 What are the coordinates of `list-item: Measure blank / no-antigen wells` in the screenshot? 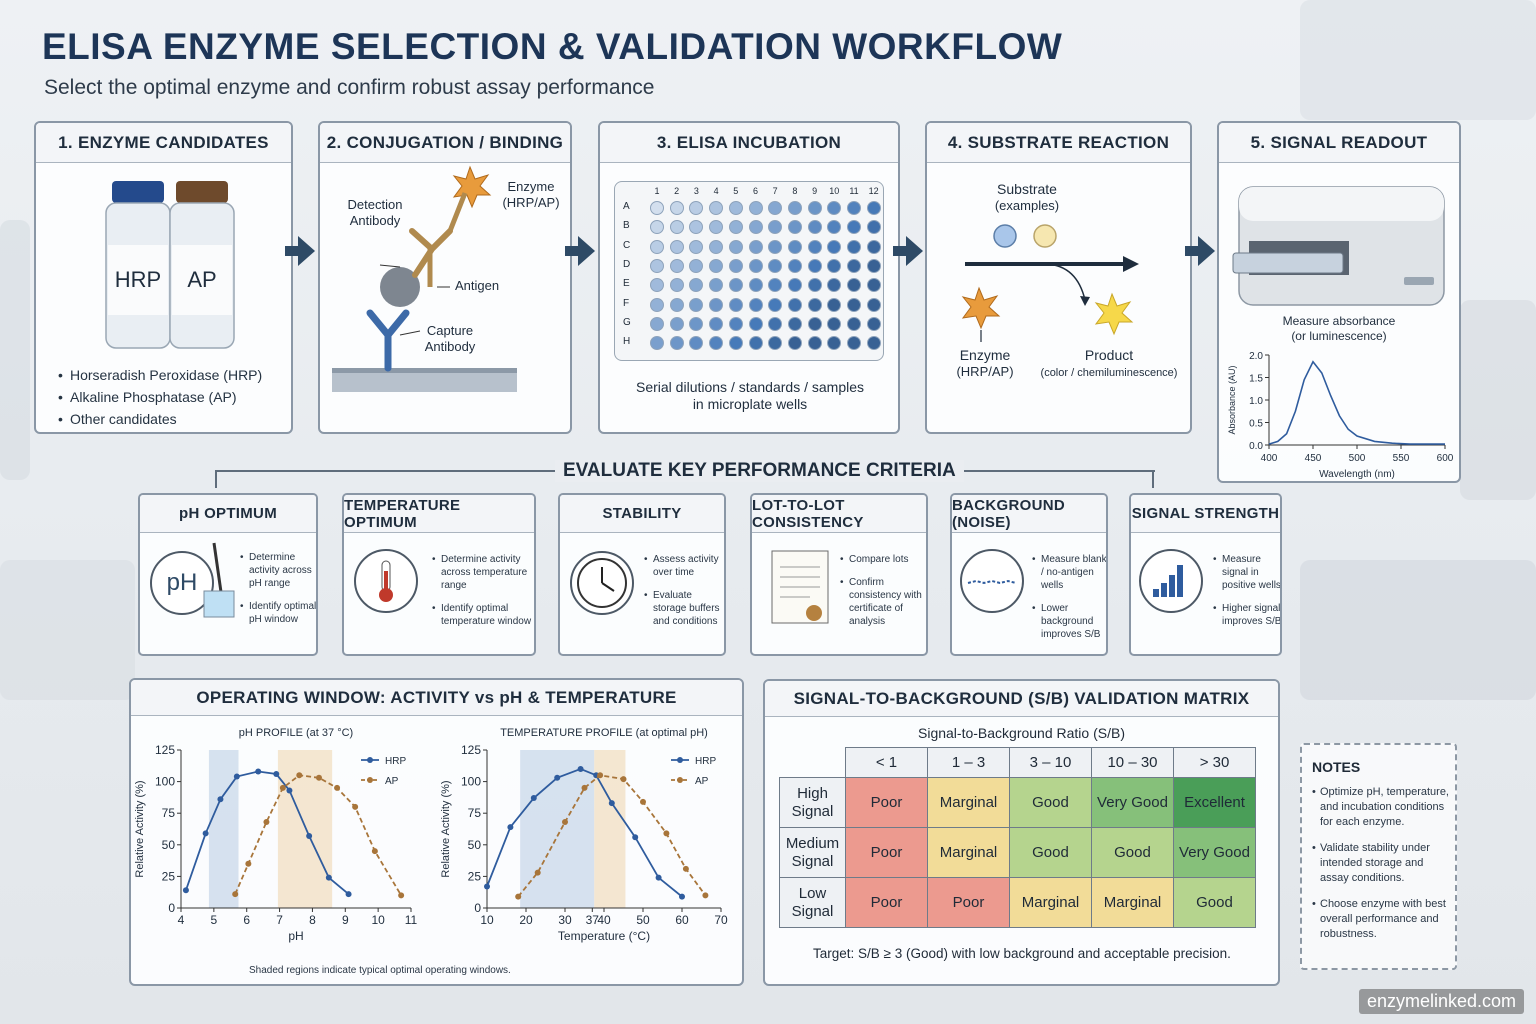 It's located at (1069, 572).